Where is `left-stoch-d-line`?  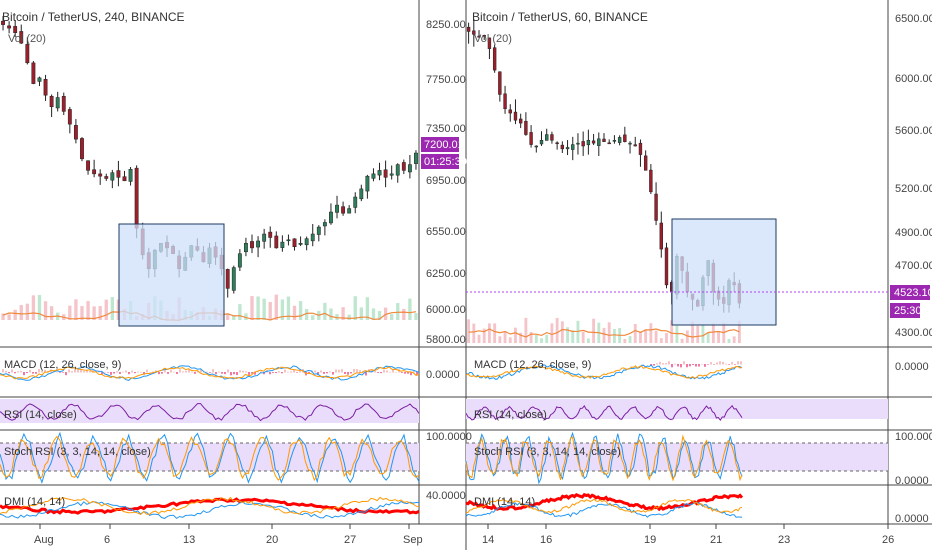 left-stoch-d-line is located at coordinates (210, 458).